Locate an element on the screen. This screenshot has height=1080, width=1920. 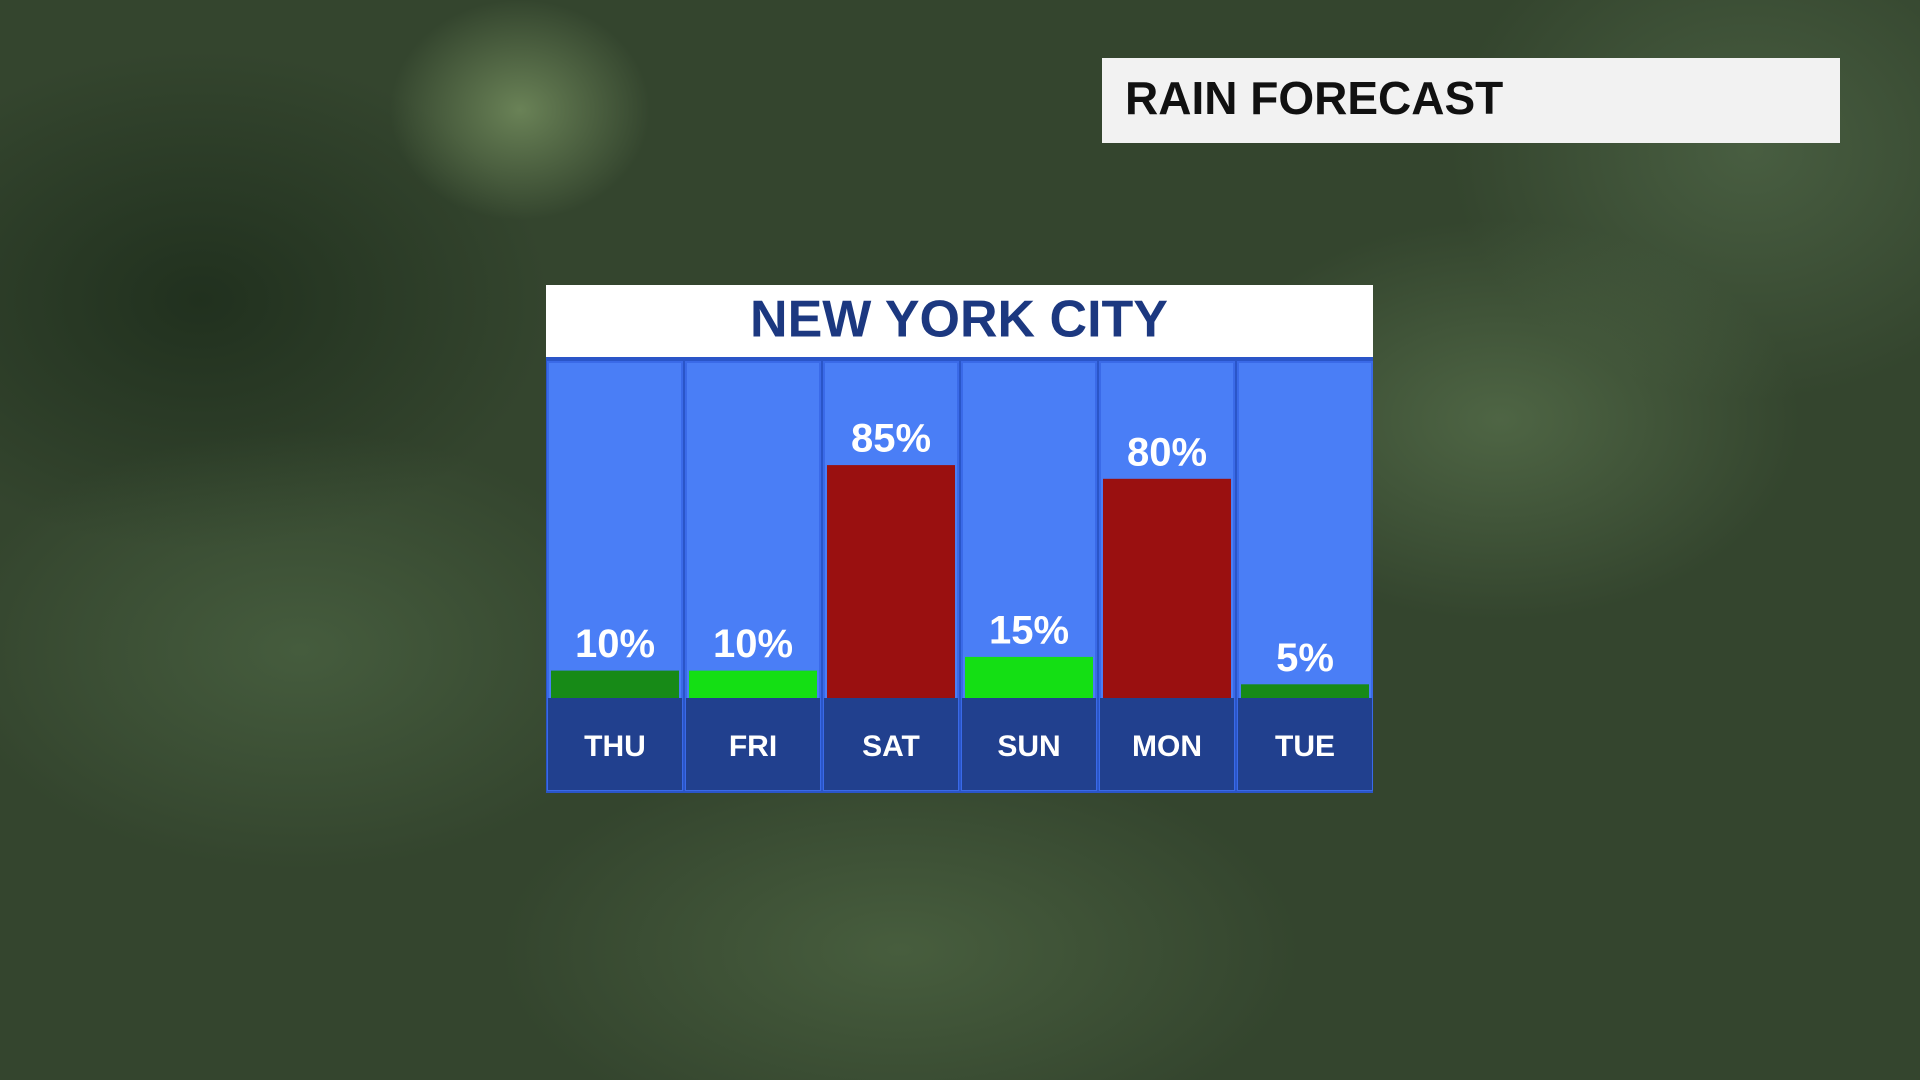
x-tick-label: FRI is located at coordinates (753, 746).